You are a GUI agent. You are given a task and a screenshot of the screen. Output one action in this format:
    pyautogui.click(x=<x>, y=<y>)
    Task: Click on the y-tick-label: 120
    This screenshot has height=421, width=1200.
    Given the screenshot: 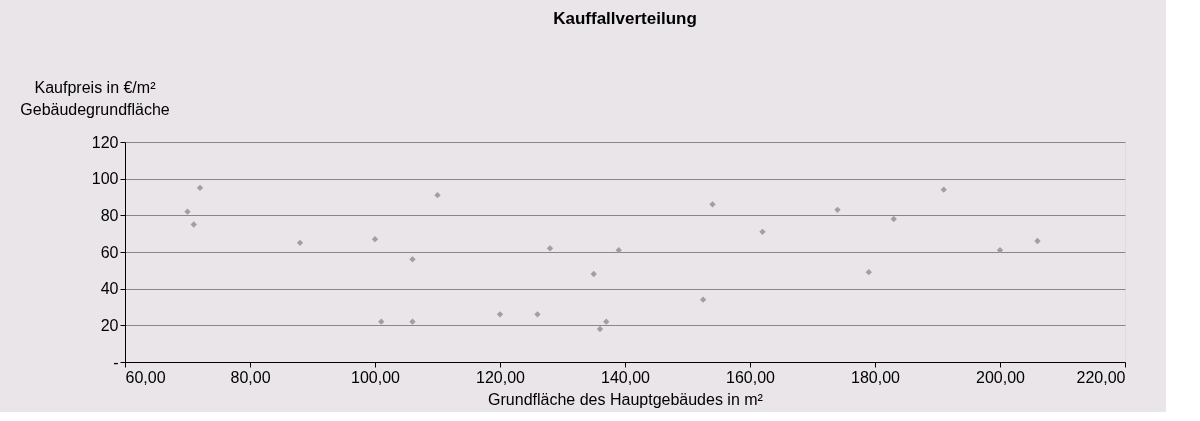 What is the action you would take?
    pyautogui.click(x=105, y=142)
    